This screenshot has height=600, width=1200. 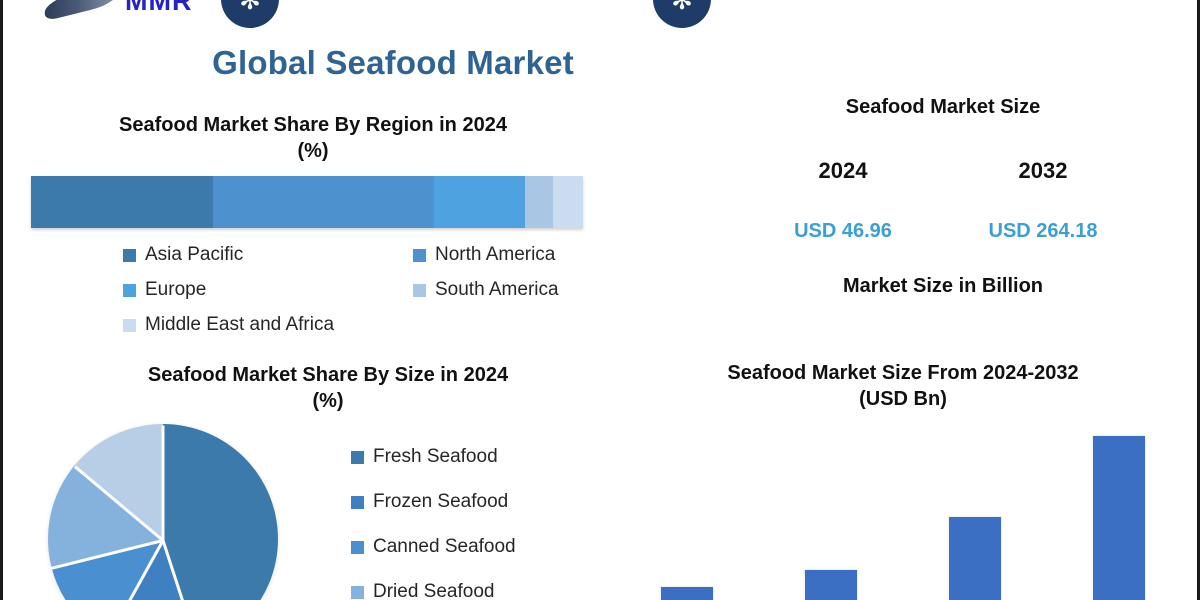 I want to click on mmr-logo: MMR, so click(x=123, y=13).